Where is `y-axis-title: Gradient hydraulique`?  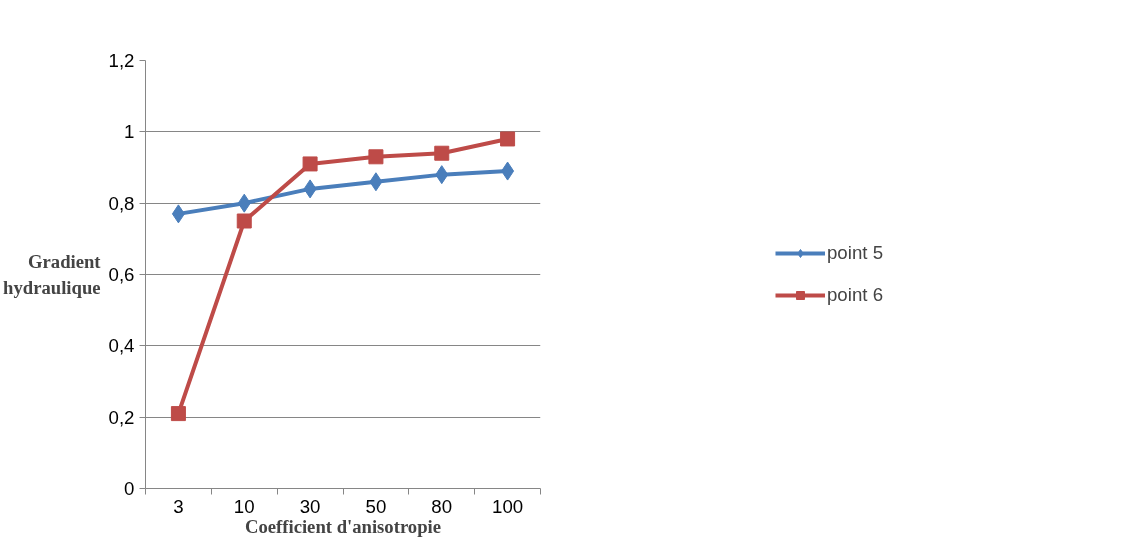
y-axis-title: Gradient hydraulique is located at coordinates (52, 274).